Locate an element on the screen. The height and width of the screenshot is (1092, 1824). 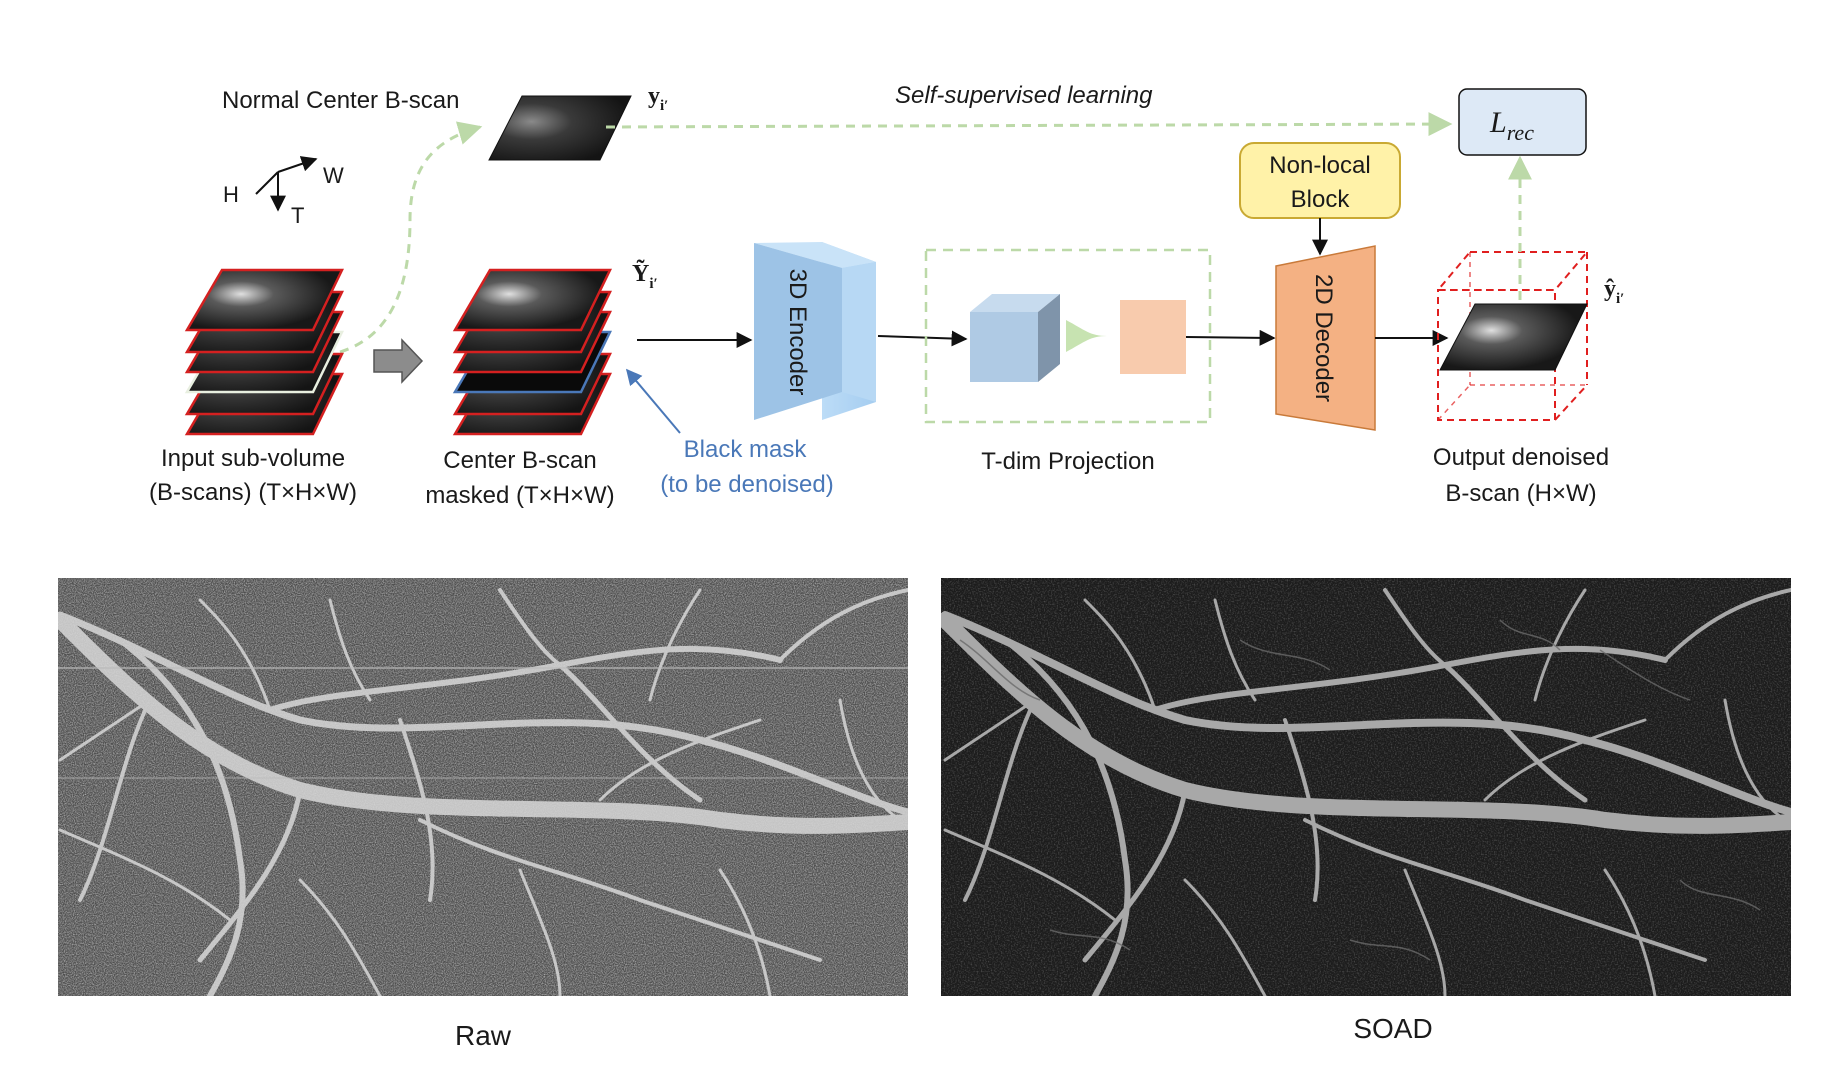
axes-indicator: H W T is located at coordinates (283, 192).